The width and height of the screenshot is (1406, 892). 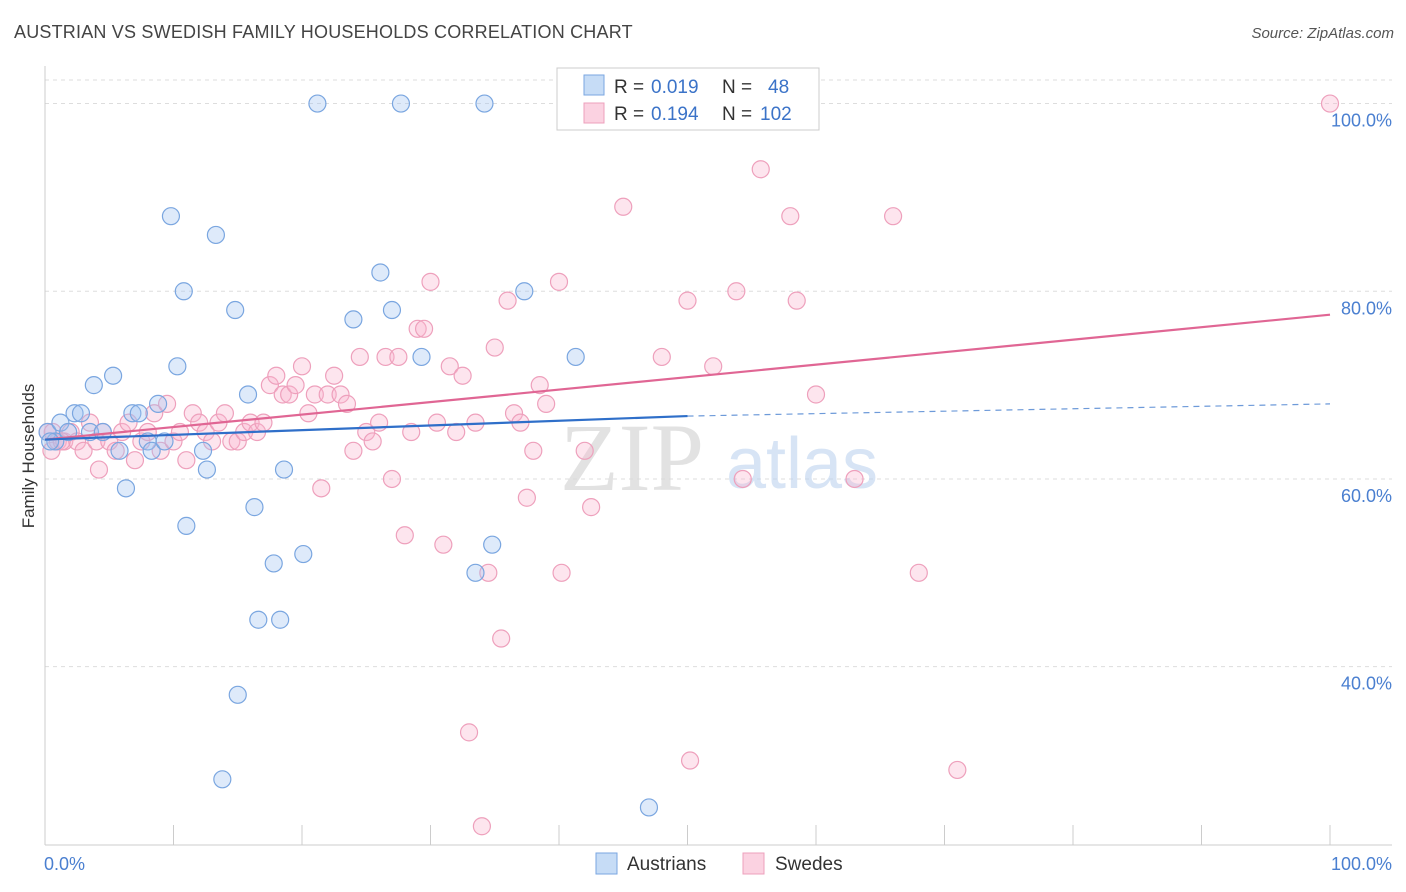 What do you see at coordinates (629, 114) in the screenshot?
I see `swedes-r-label: R =` at bounding box center [629, 114].